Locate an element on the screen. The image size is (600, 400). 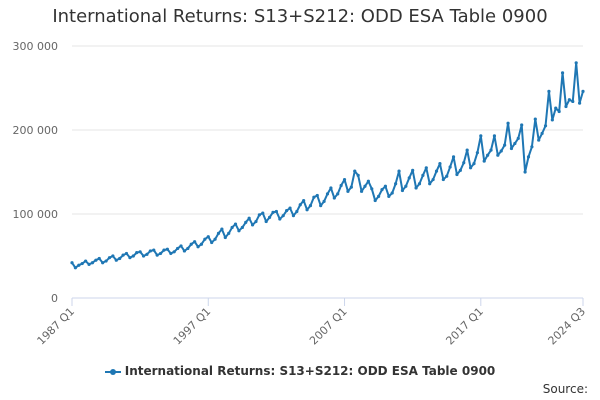
x-tick-label: 2024 Q3 is located at coordinates (567, 326).